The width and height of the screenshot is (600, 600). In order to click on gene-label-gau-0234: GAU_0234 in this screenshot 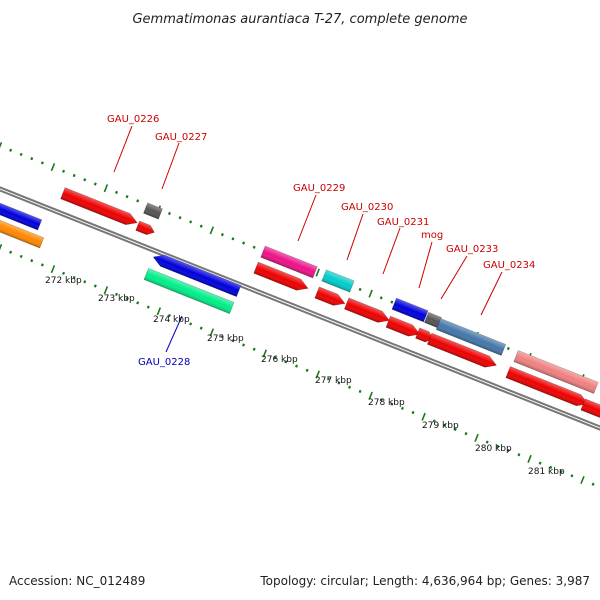, I will do `click(509, 265)`.